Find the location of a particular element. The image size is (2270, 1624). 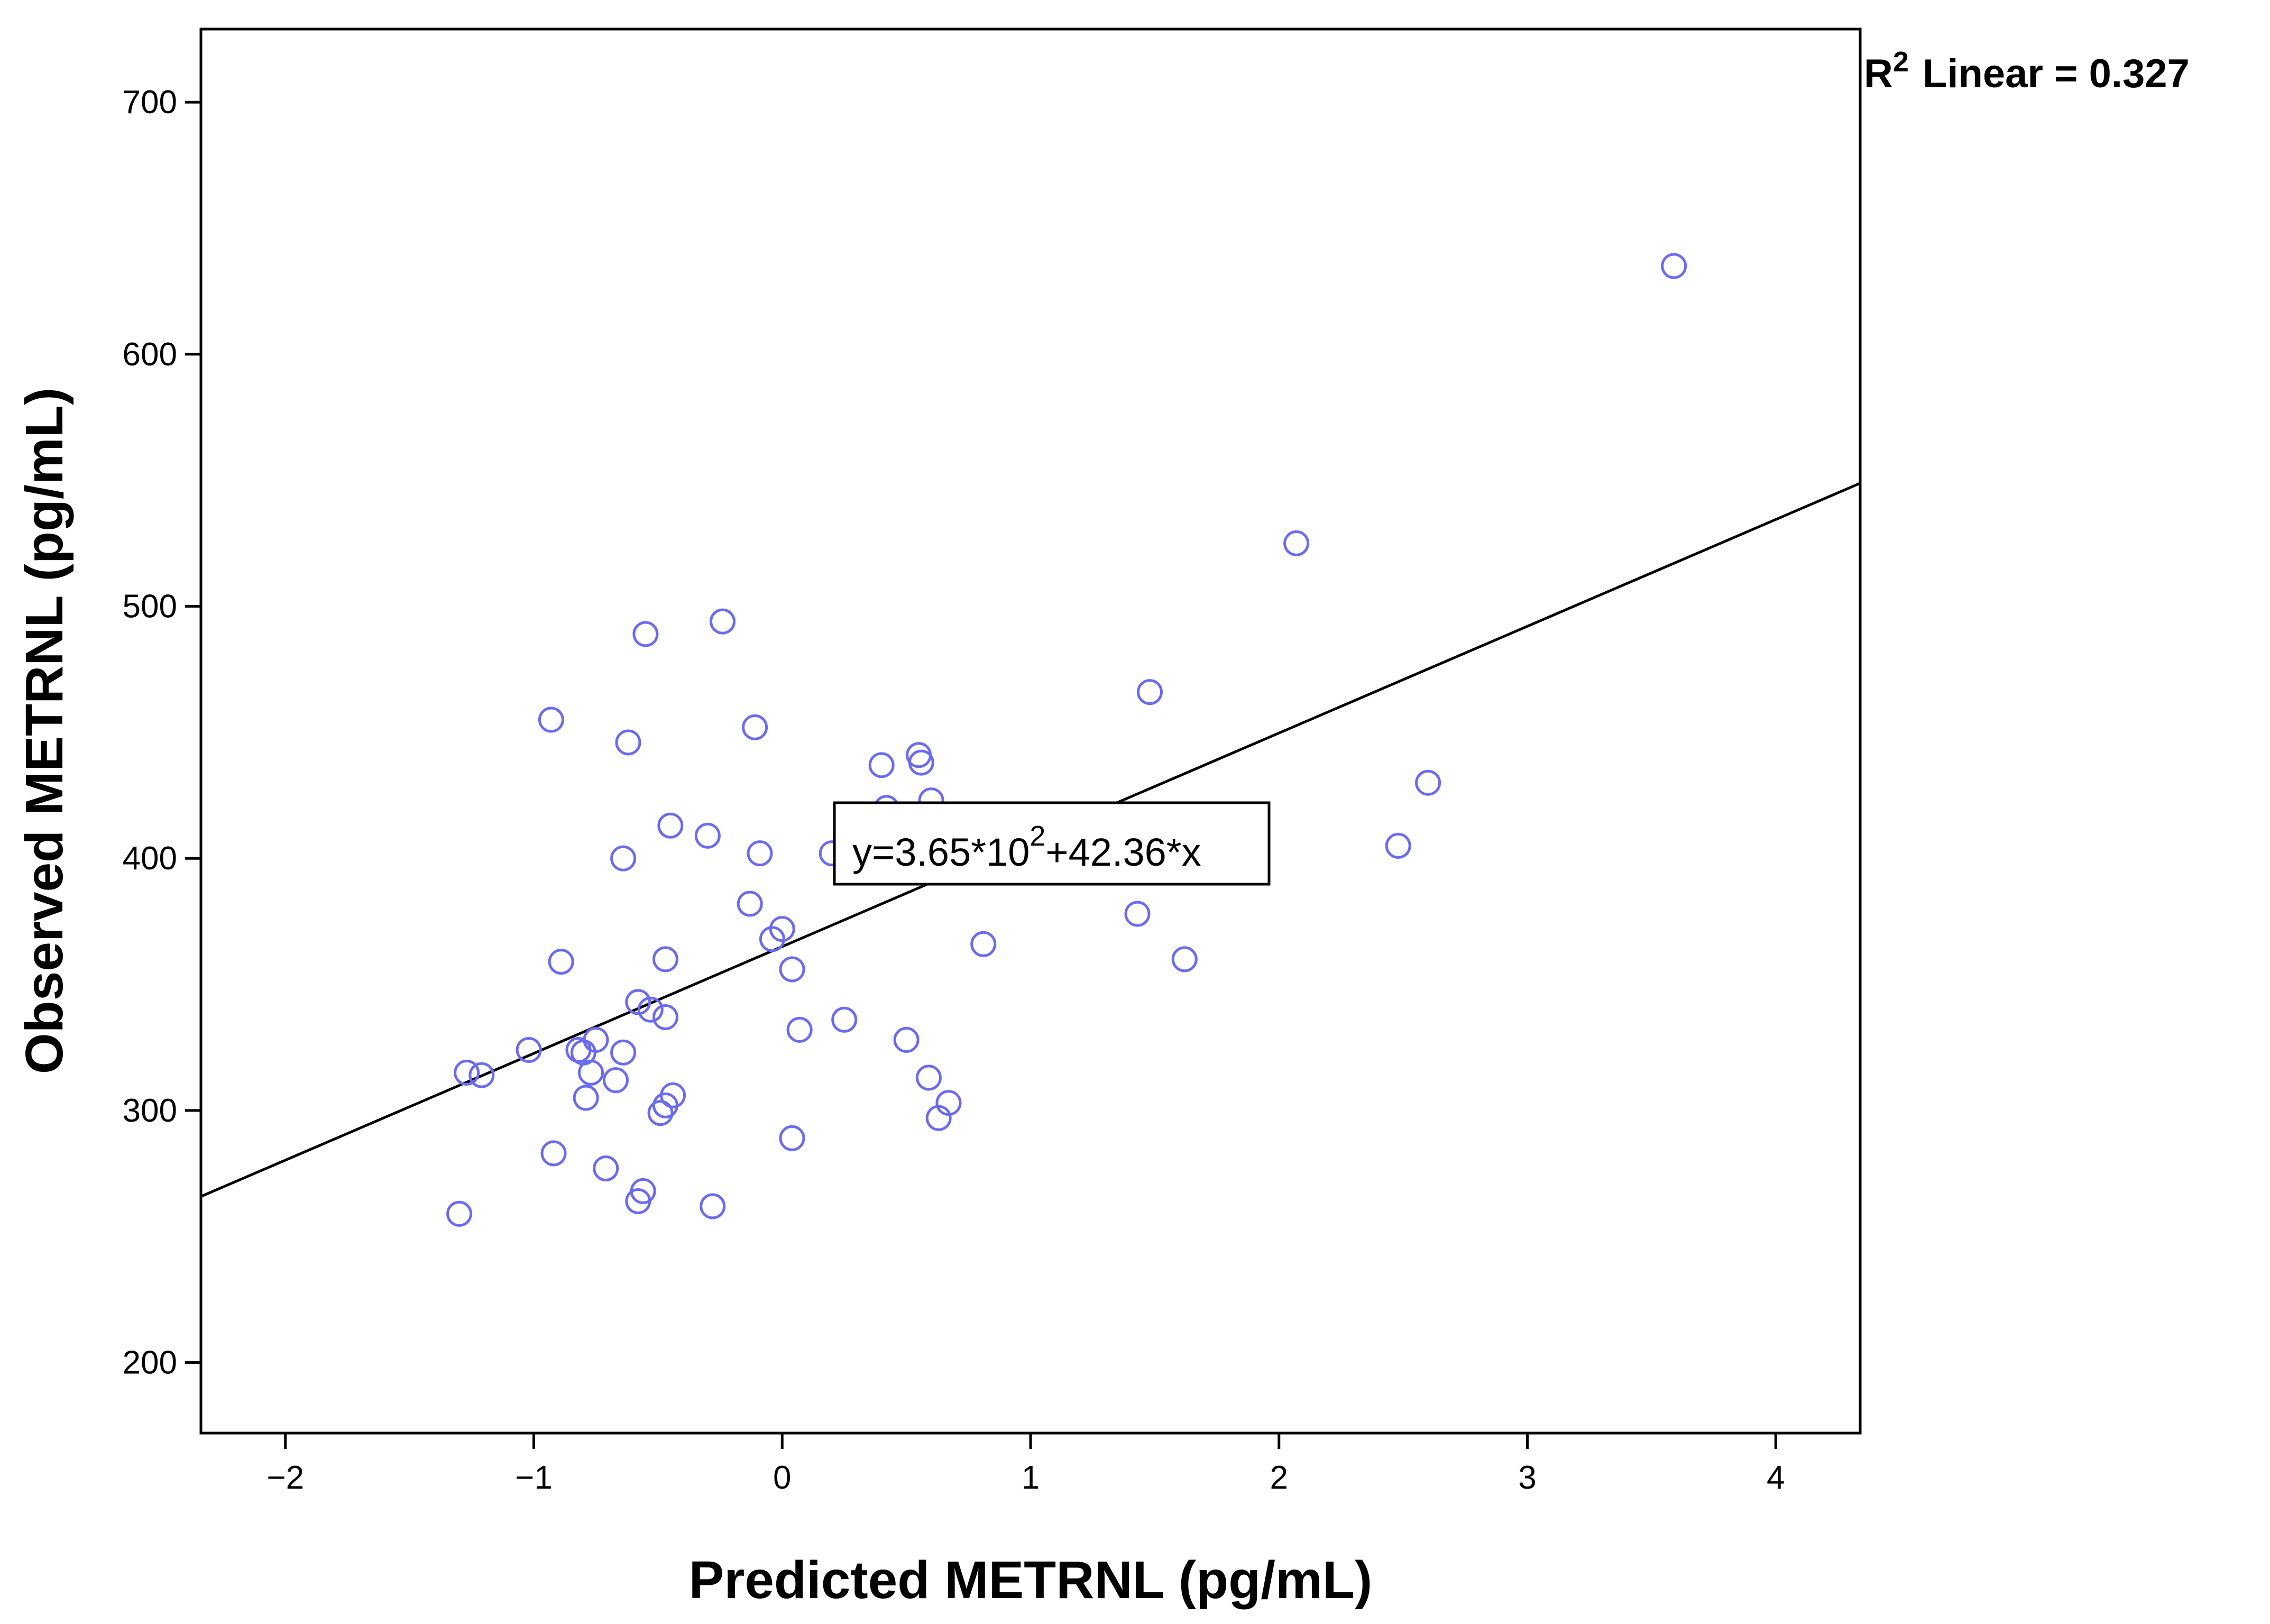

x-axis-title: Predicted METRNL (pg/mL) is located at coordinates (1031, 1580).